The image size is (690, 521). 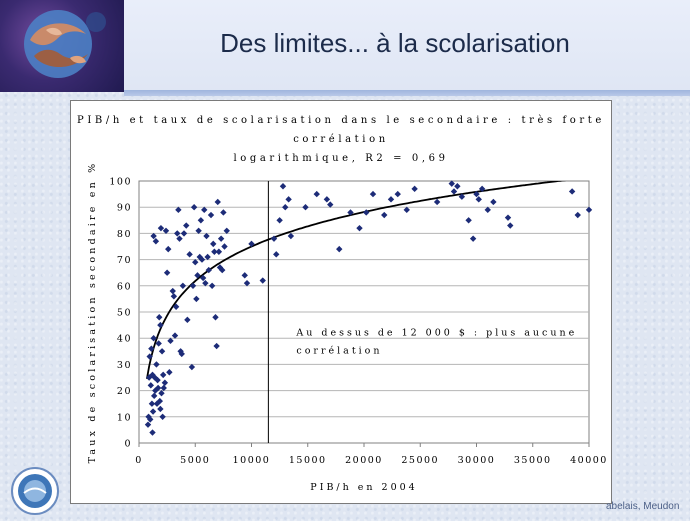 I want to click on hands-globe-logo, so click(x=62, y=46).